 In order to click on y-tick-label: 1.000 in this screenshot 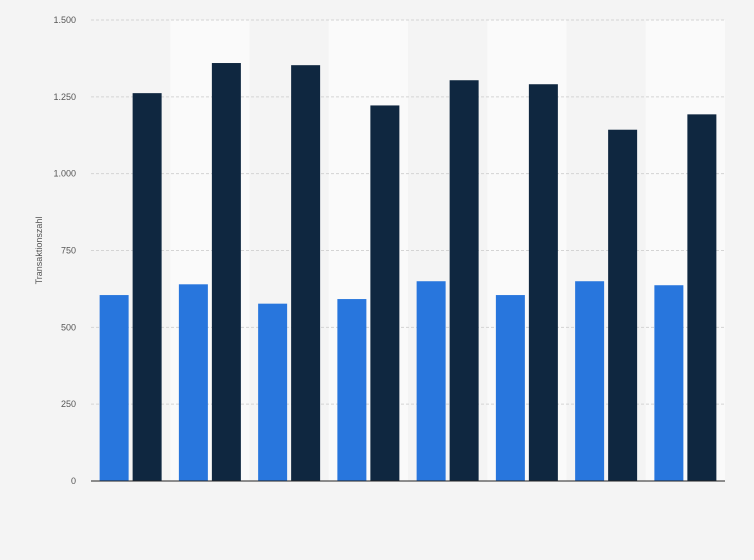, I will do `click(64, 174)`.